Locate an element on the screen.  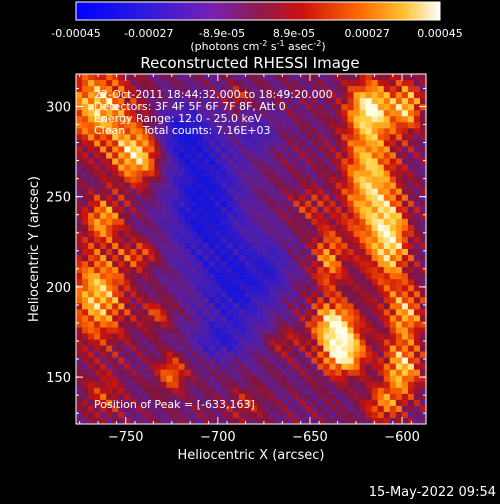
y-tick-label: 250 is located at coordinates (58, 198).